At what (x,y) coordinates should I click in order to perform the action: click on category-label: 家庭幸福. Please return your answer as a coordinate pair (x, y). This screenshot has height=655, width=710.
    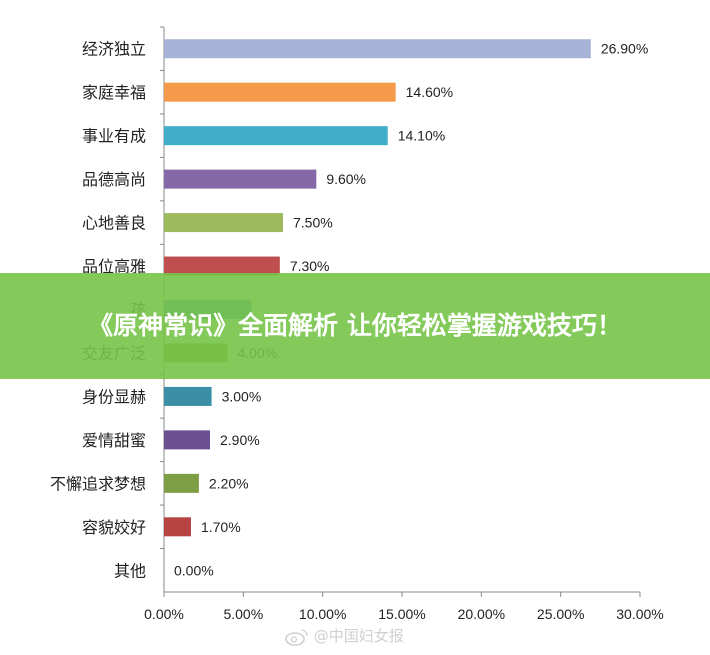
    Looking at the image, I should click on (114, 92).